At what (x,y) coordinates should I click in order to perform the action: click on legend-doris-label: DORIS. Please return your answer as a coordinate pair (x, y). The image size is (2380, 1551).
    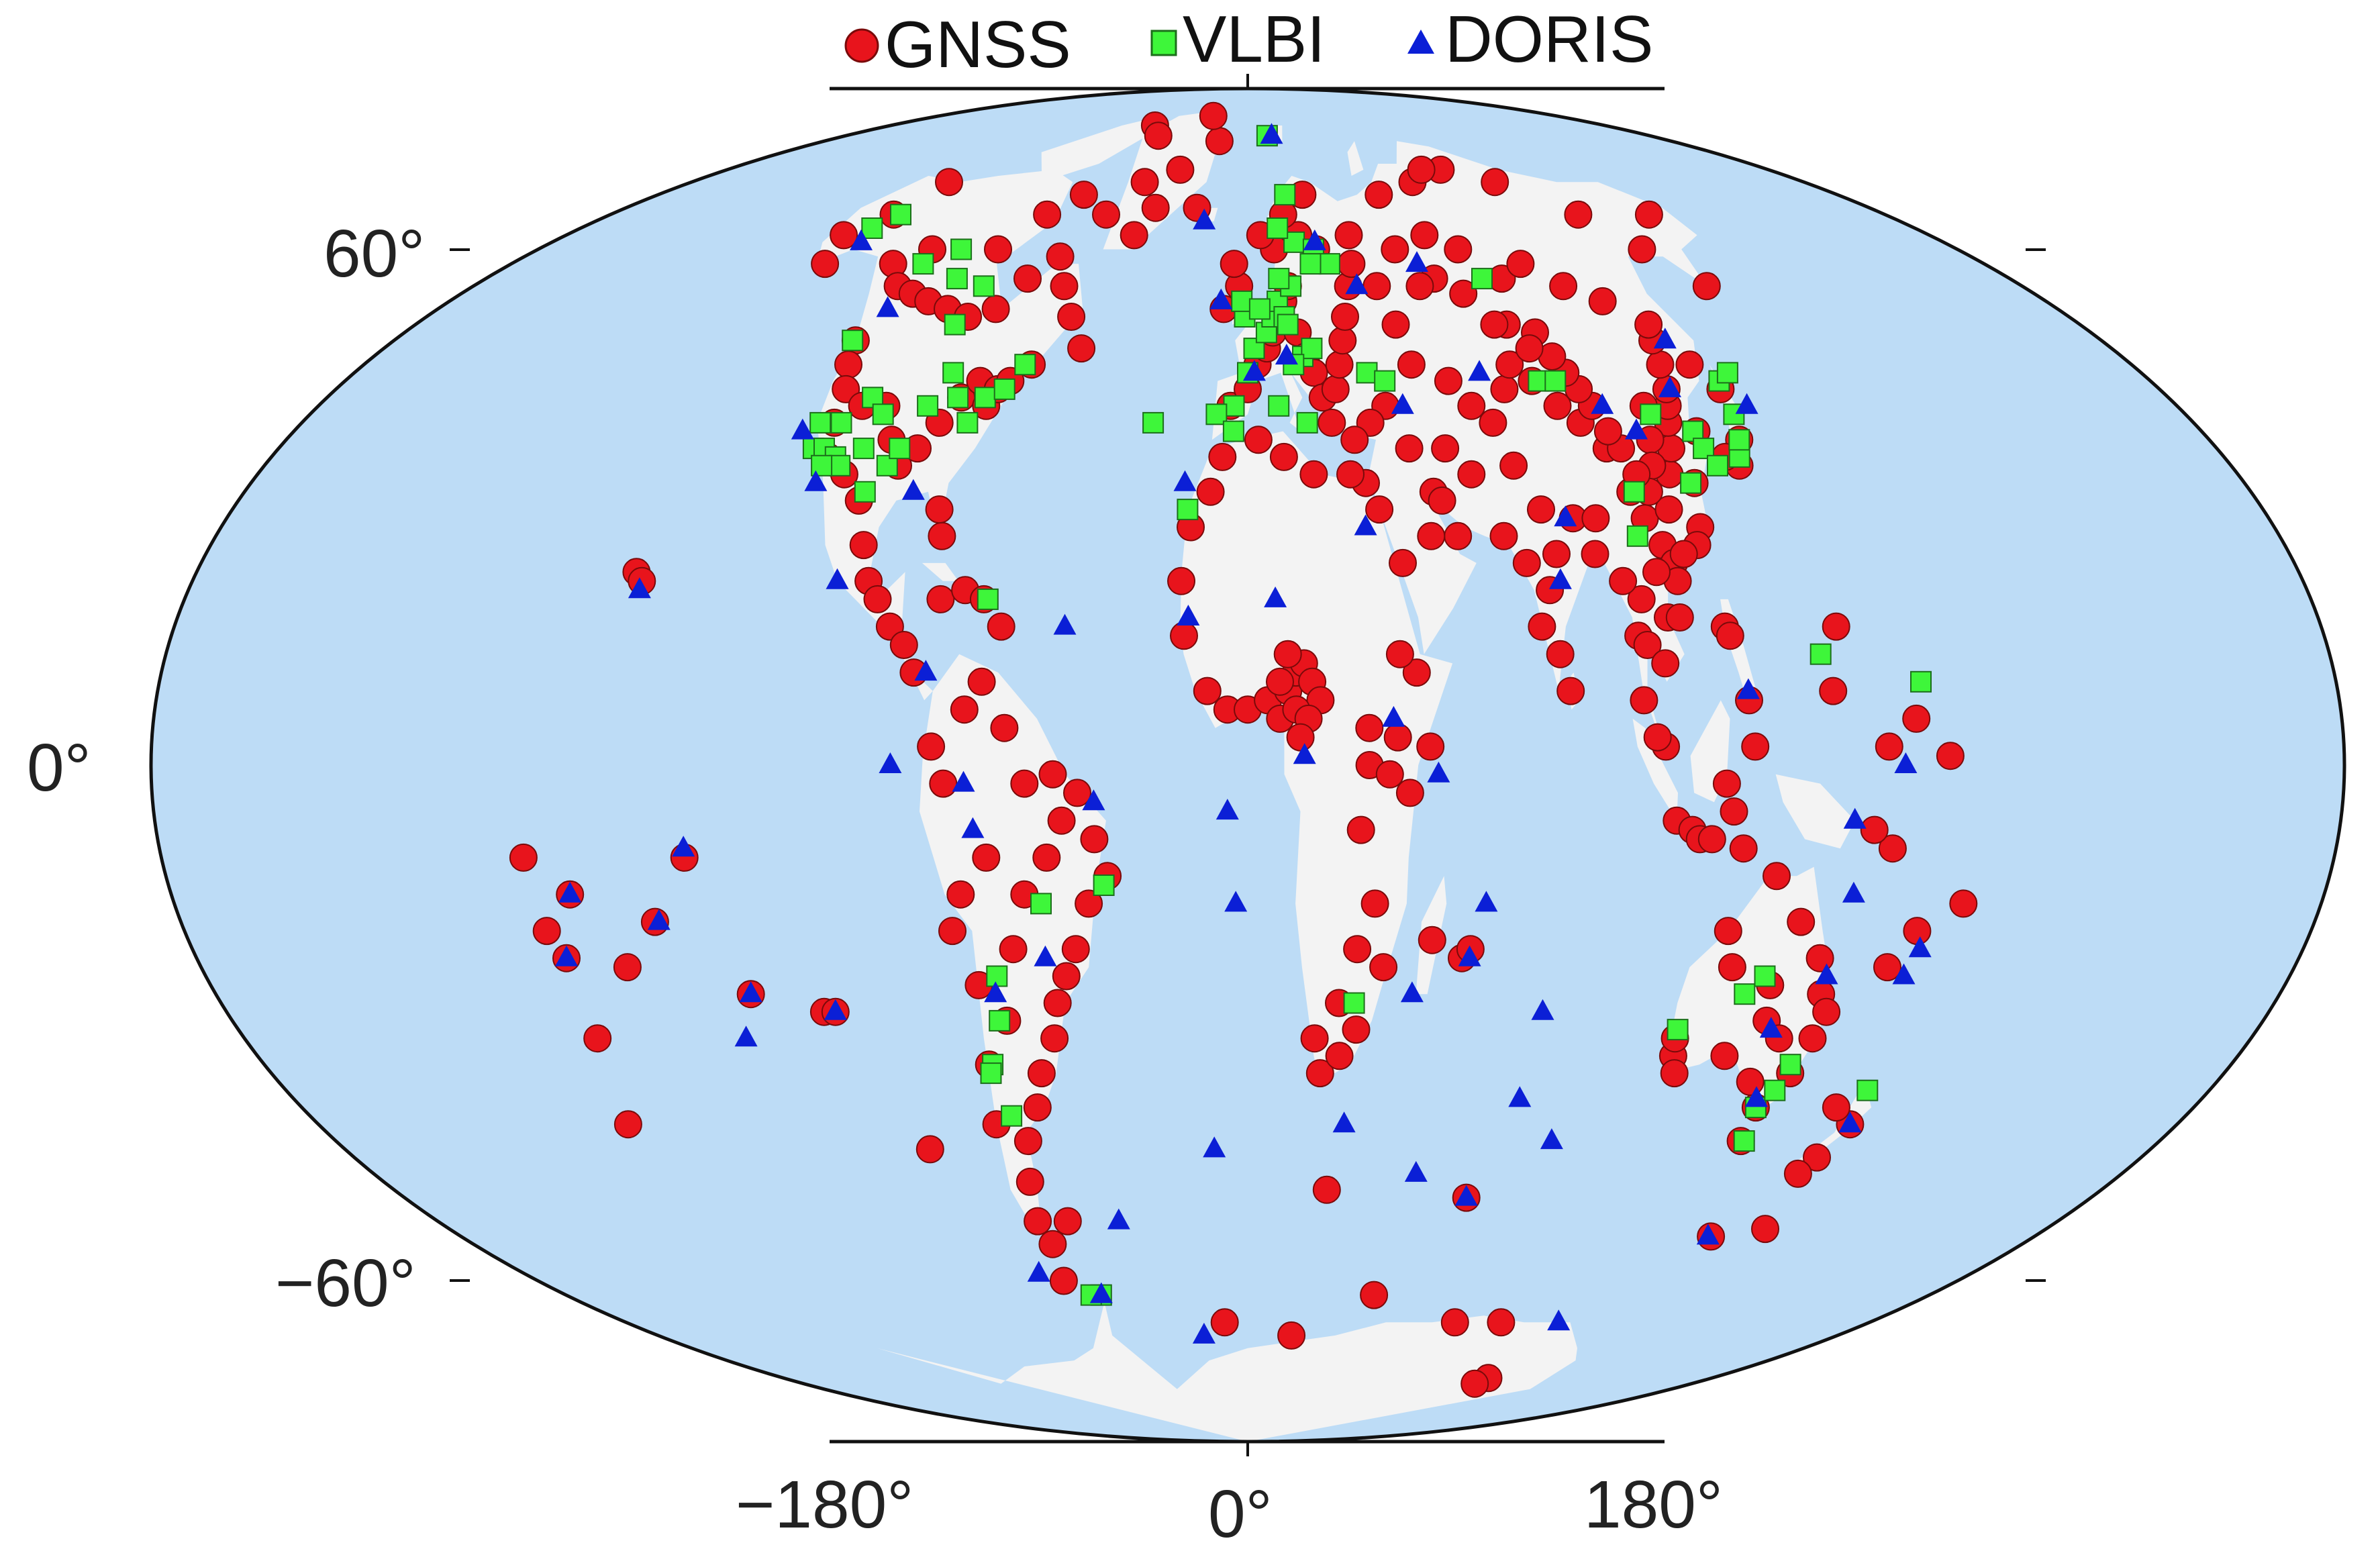
    Looking at the image, I should click on (1549, 39).